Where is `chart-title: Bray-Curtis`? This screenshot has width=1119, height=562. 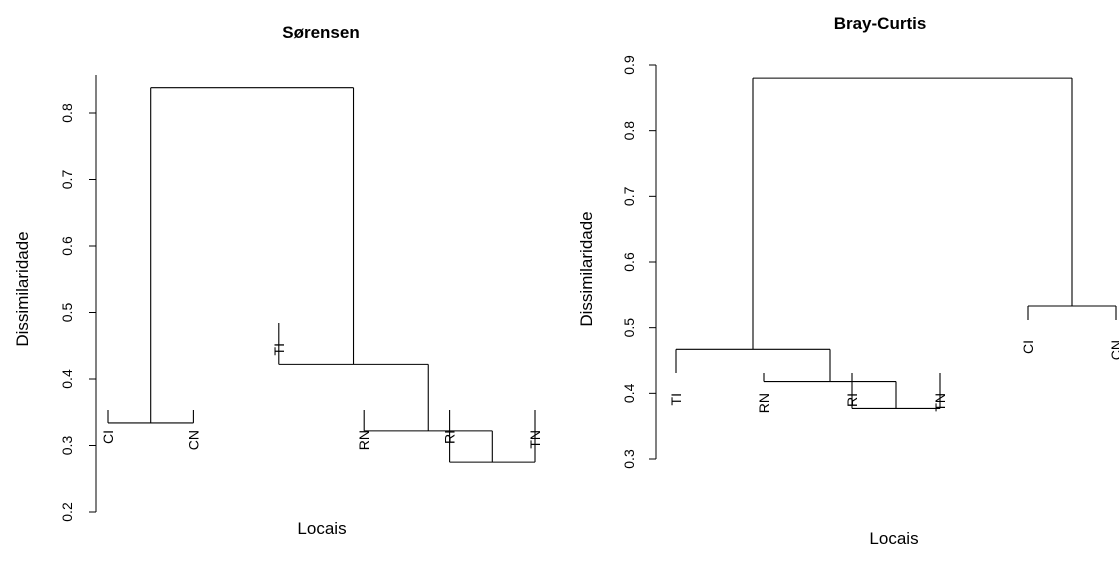 chart-title: Bray-Curtis is located at coordinates (880, 23).